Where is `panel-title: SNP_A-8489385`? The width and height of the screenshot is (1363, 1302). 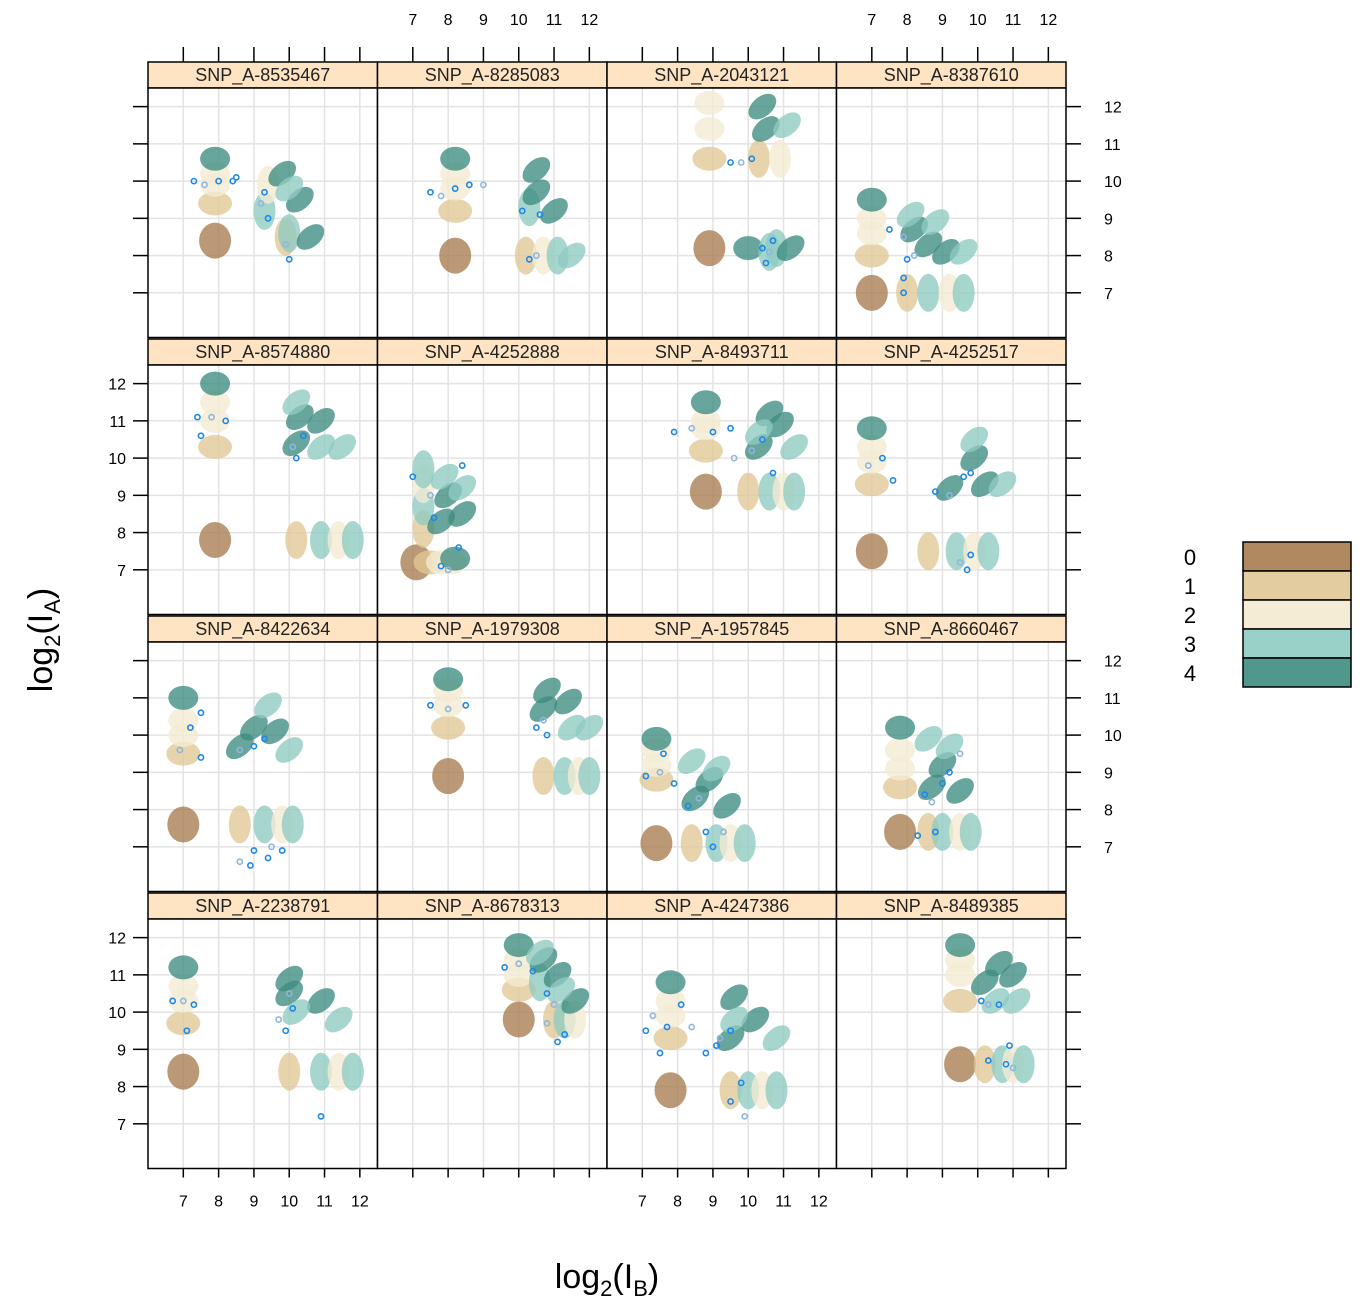
panel-title: SNP_A-8489385 is located at coordinates (951, 906).